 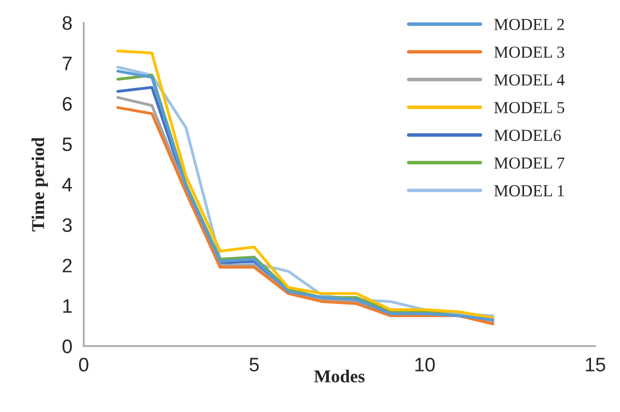 I want to click on y-tick-label: 5, so click(x=67, y=145).